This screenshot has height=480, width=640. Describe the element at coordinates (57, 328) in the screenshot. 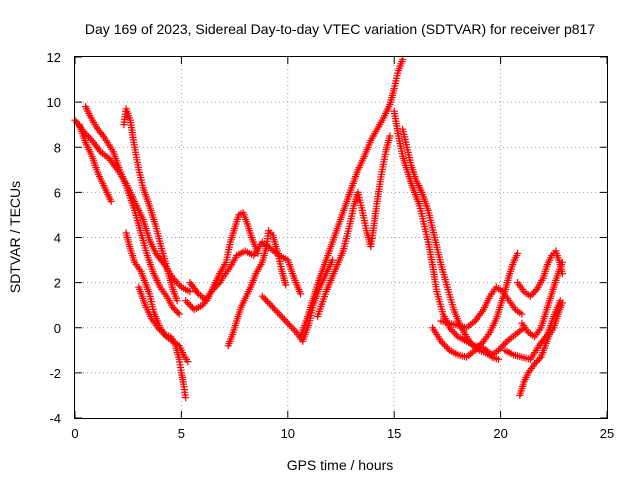

I see `y-tick-label: 0` at that location.